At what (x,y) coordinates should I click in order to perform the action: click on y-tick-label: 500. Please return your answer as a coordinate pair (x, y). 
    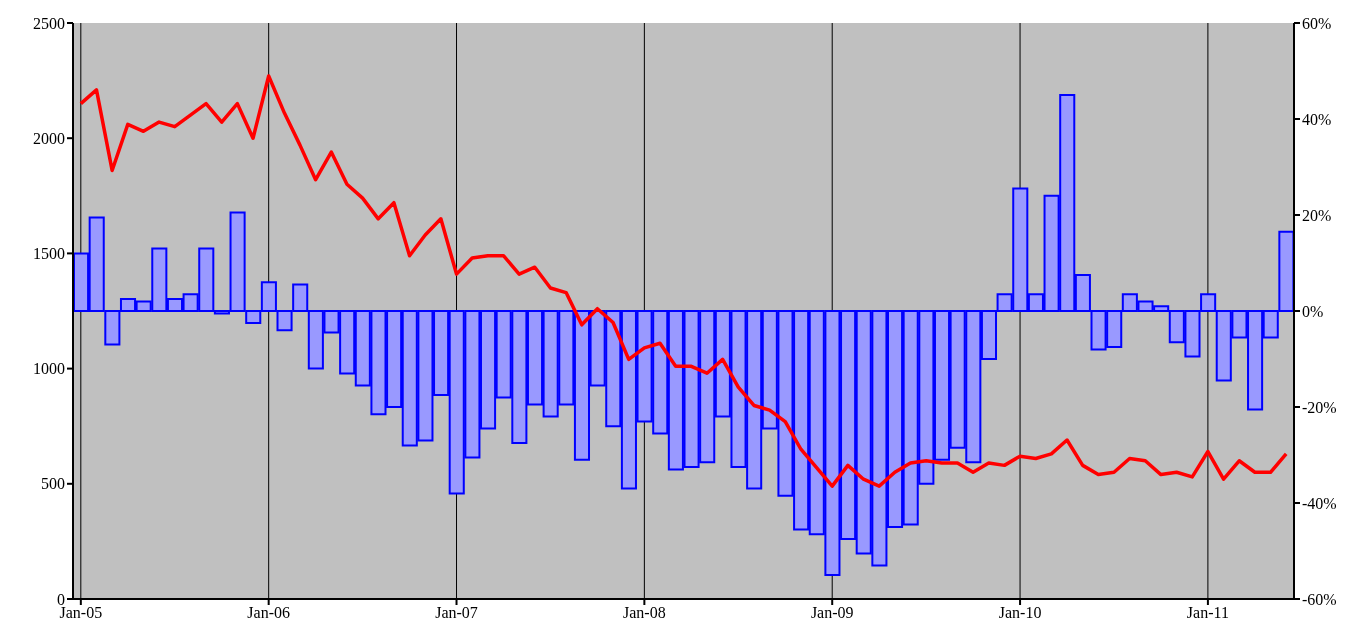
    Looking at the image, I should click on (53, 484).